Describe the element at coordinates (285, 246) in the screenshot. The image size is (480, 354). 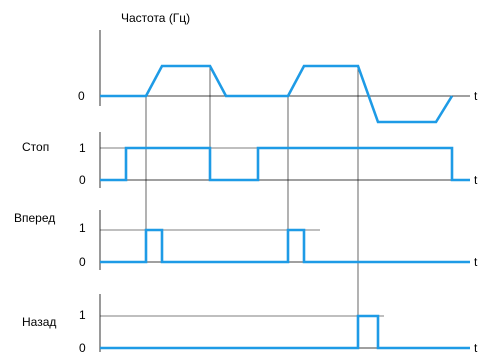
I see `forward-signal-trace` at that location.